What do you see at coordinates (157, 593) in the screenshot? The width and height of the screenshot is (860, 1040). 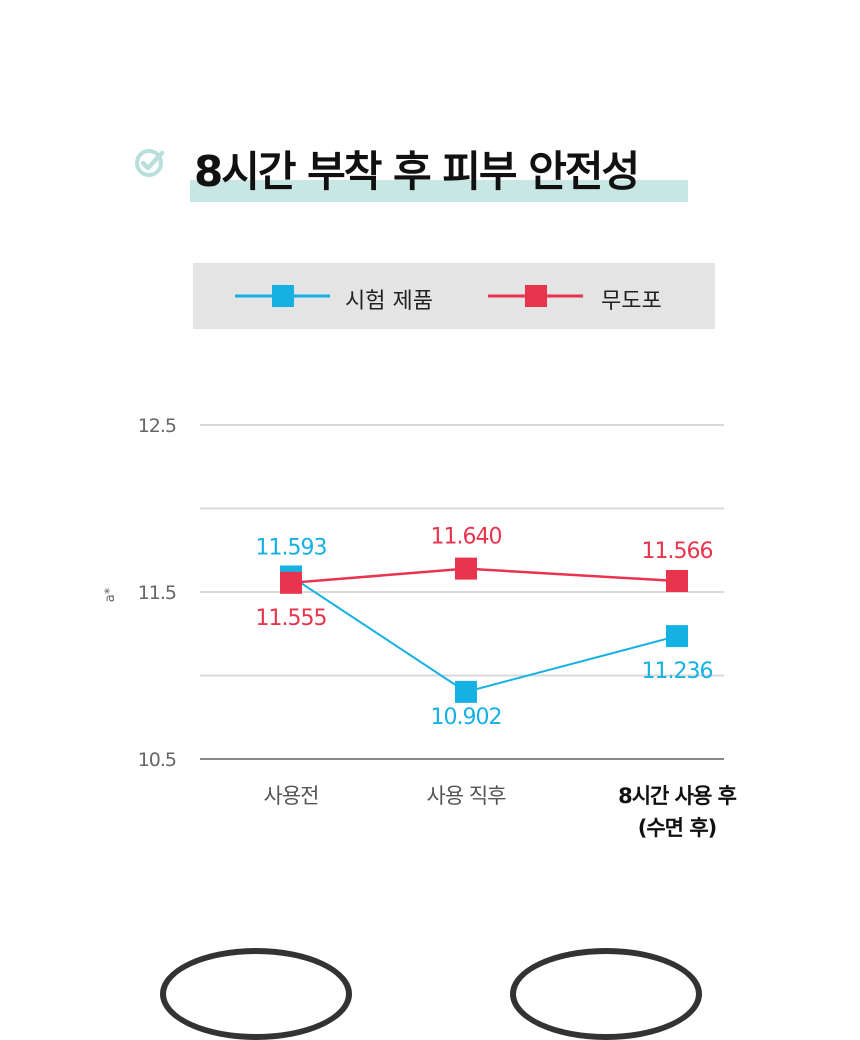 I see `y-tick-label: 11.5` at bounding box center [157, 593].